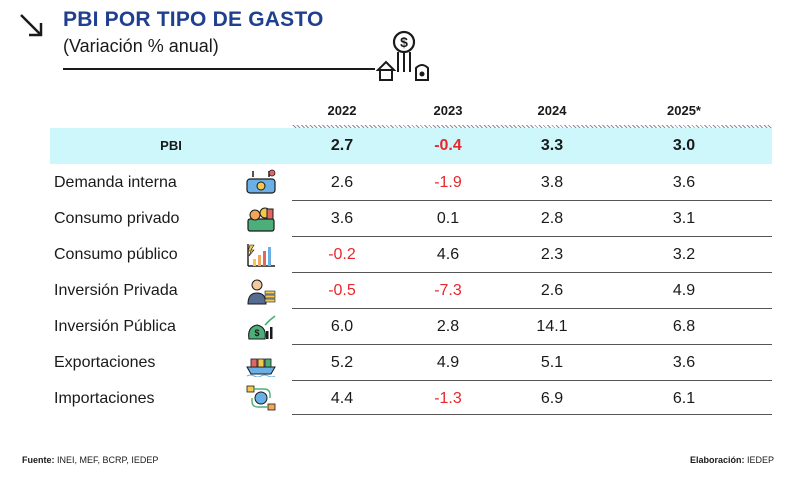  What do you see at coordinates (684, 326) in the screenshot?
I see `inversion-publica-2025: 6.8` at bounding box center [684, 326].